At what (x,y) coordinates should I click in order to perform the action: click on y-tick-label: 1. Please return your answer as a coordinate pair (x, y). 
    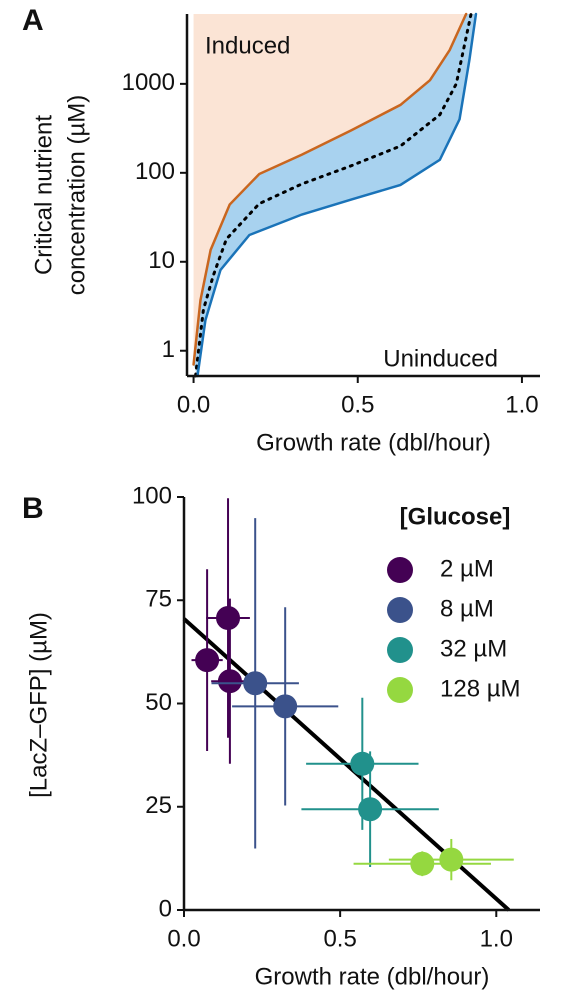
    Looking at the image, I should click on (168, 349).